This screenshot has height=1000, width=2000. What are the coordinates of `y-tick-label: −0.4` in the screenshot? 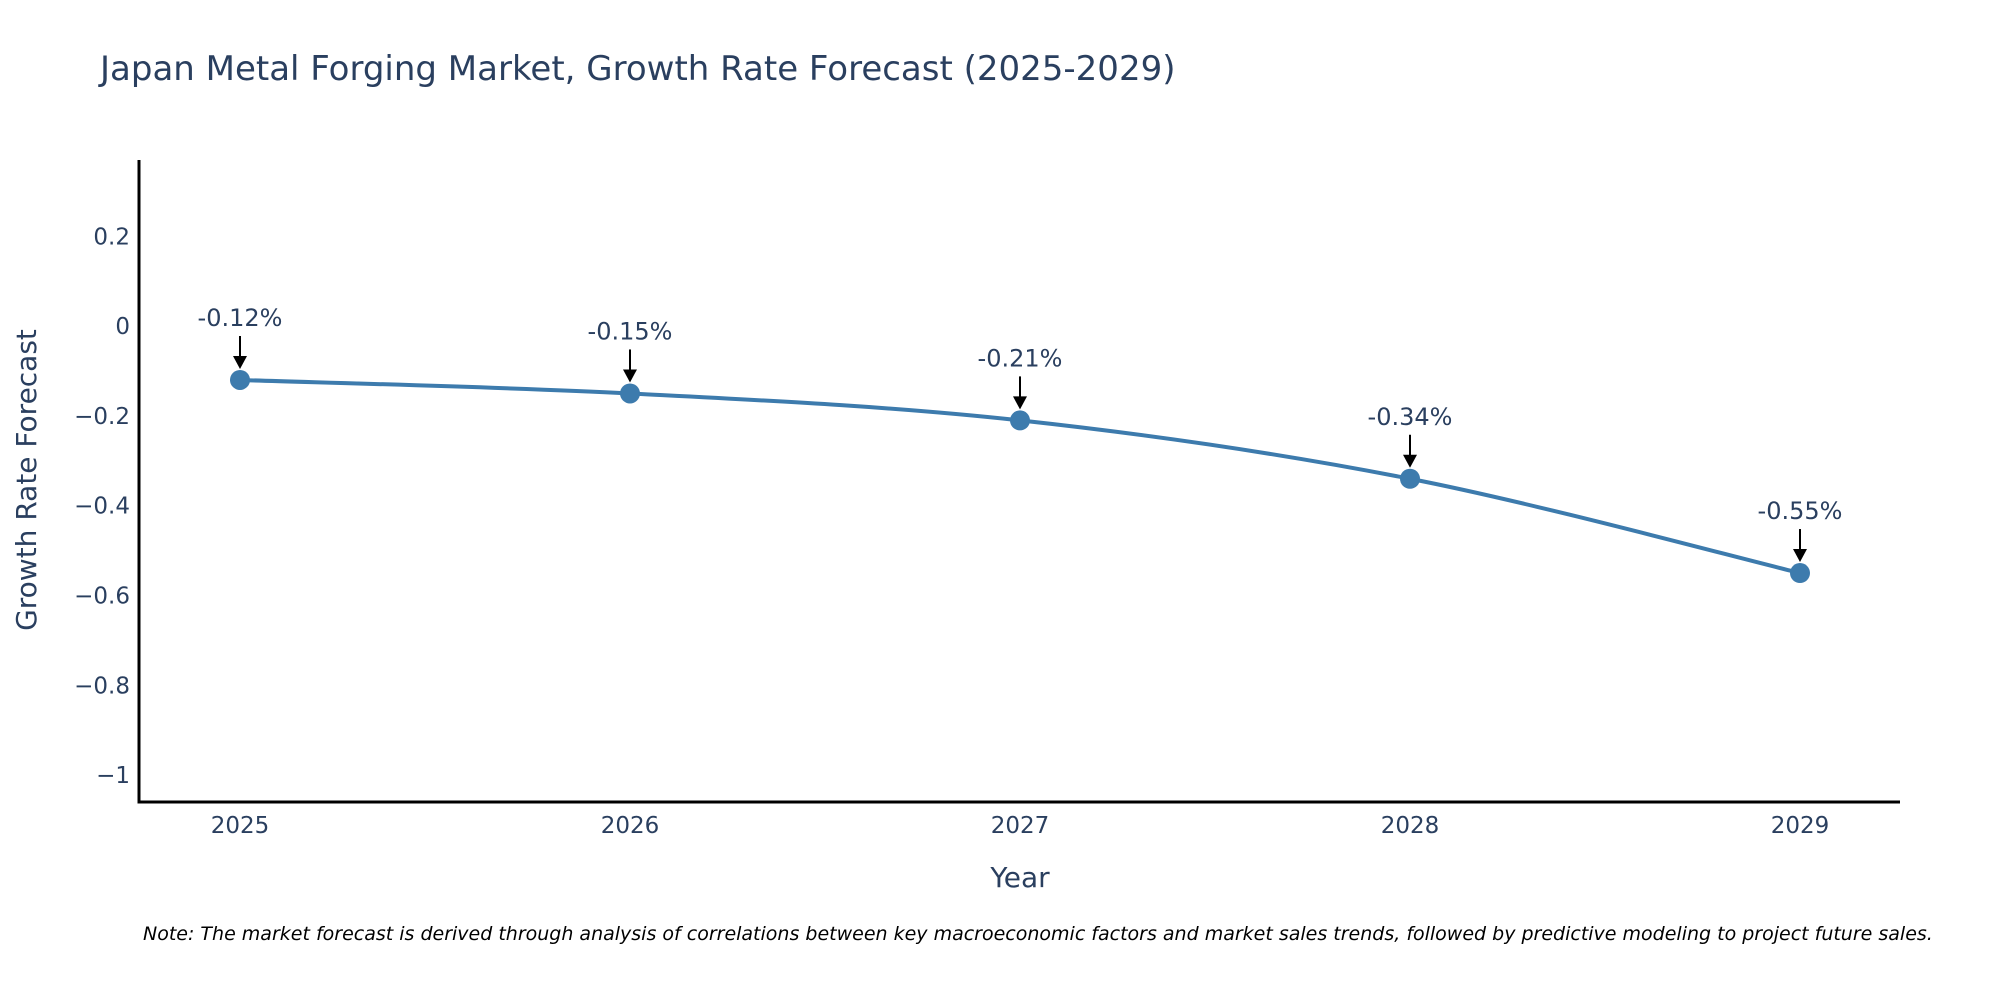 It's located at (102, 507).